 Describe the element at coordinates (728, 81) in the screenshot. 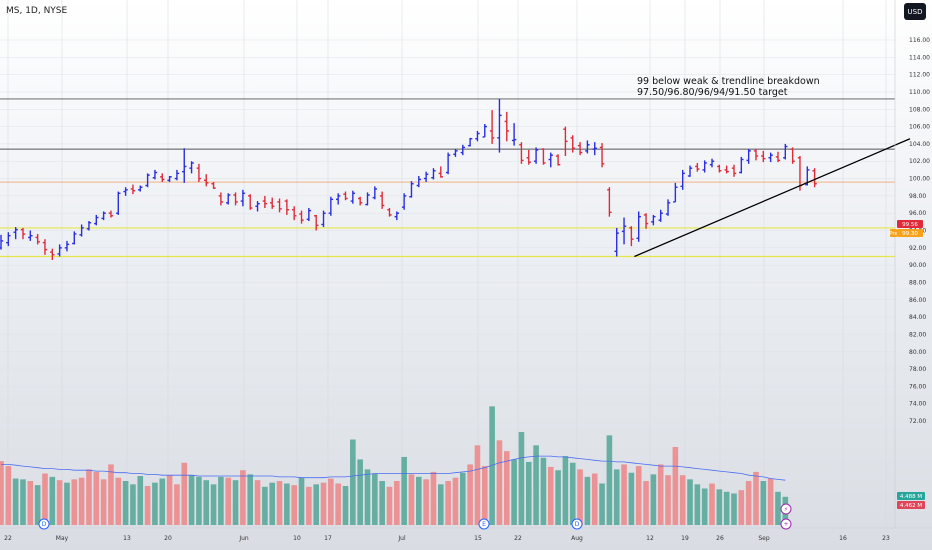

I see `trade-note-line1: 99 below weak & trendline breakdown` at that location.